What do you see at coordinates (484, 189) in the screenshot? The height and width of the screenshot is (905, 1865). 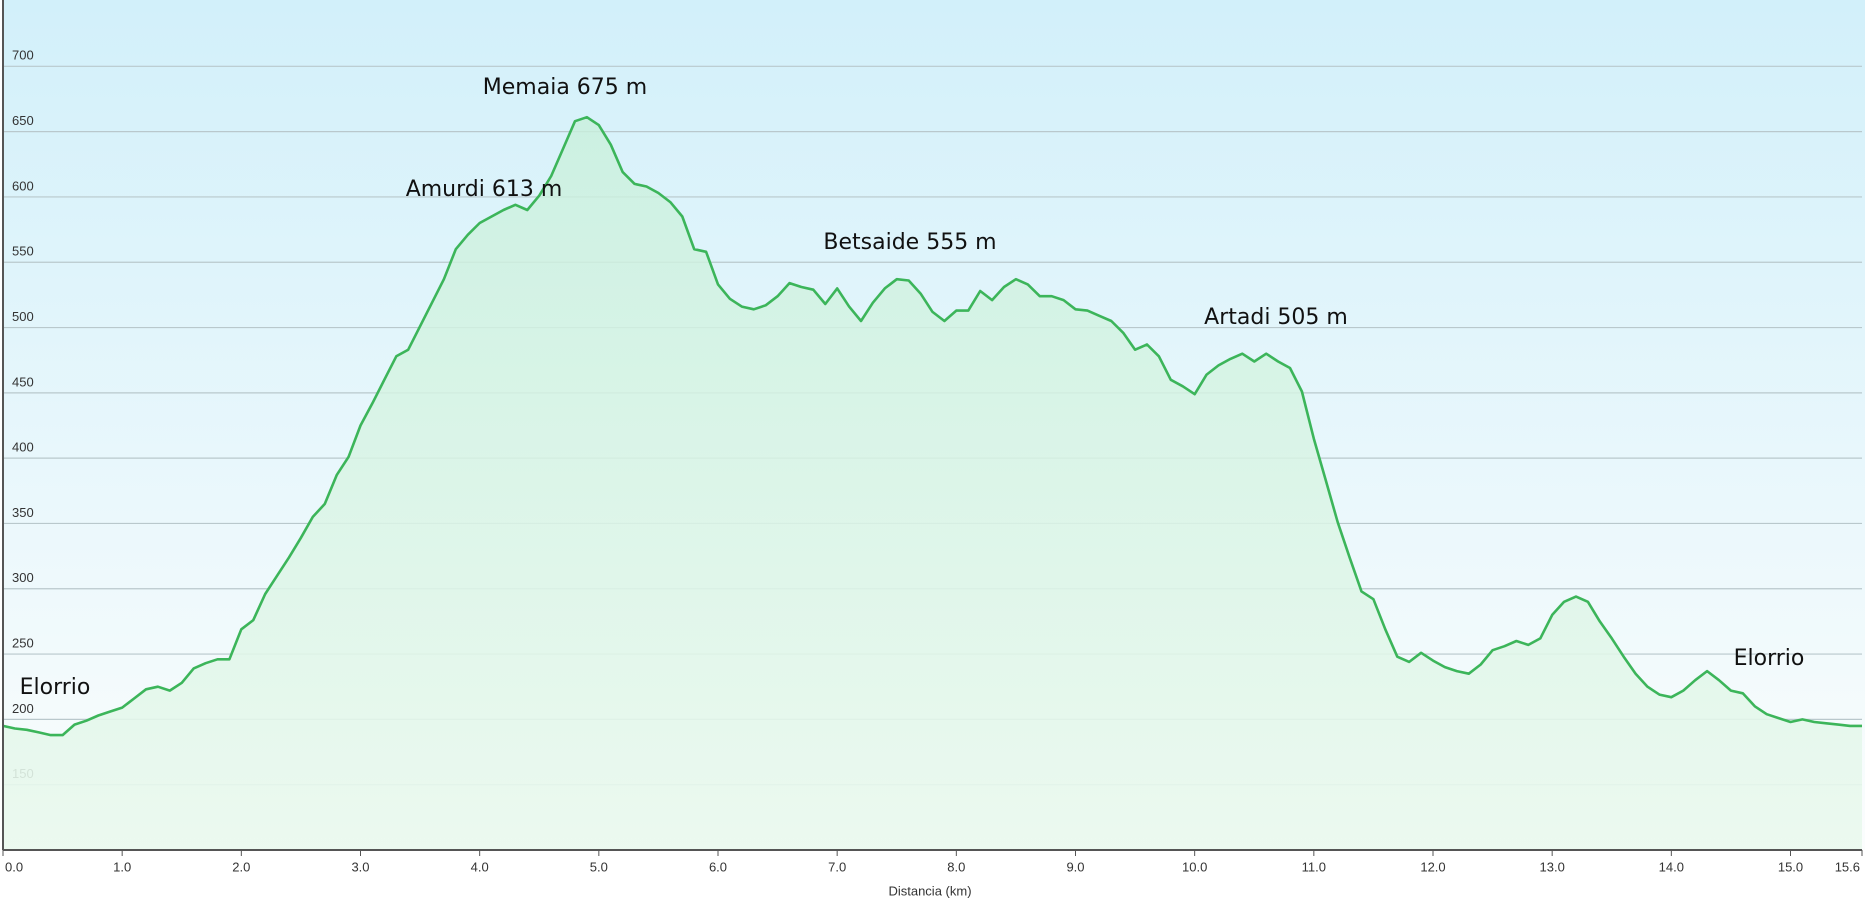 I see `annotation: Amurdi 613 m` at bounding box center [484, 189].